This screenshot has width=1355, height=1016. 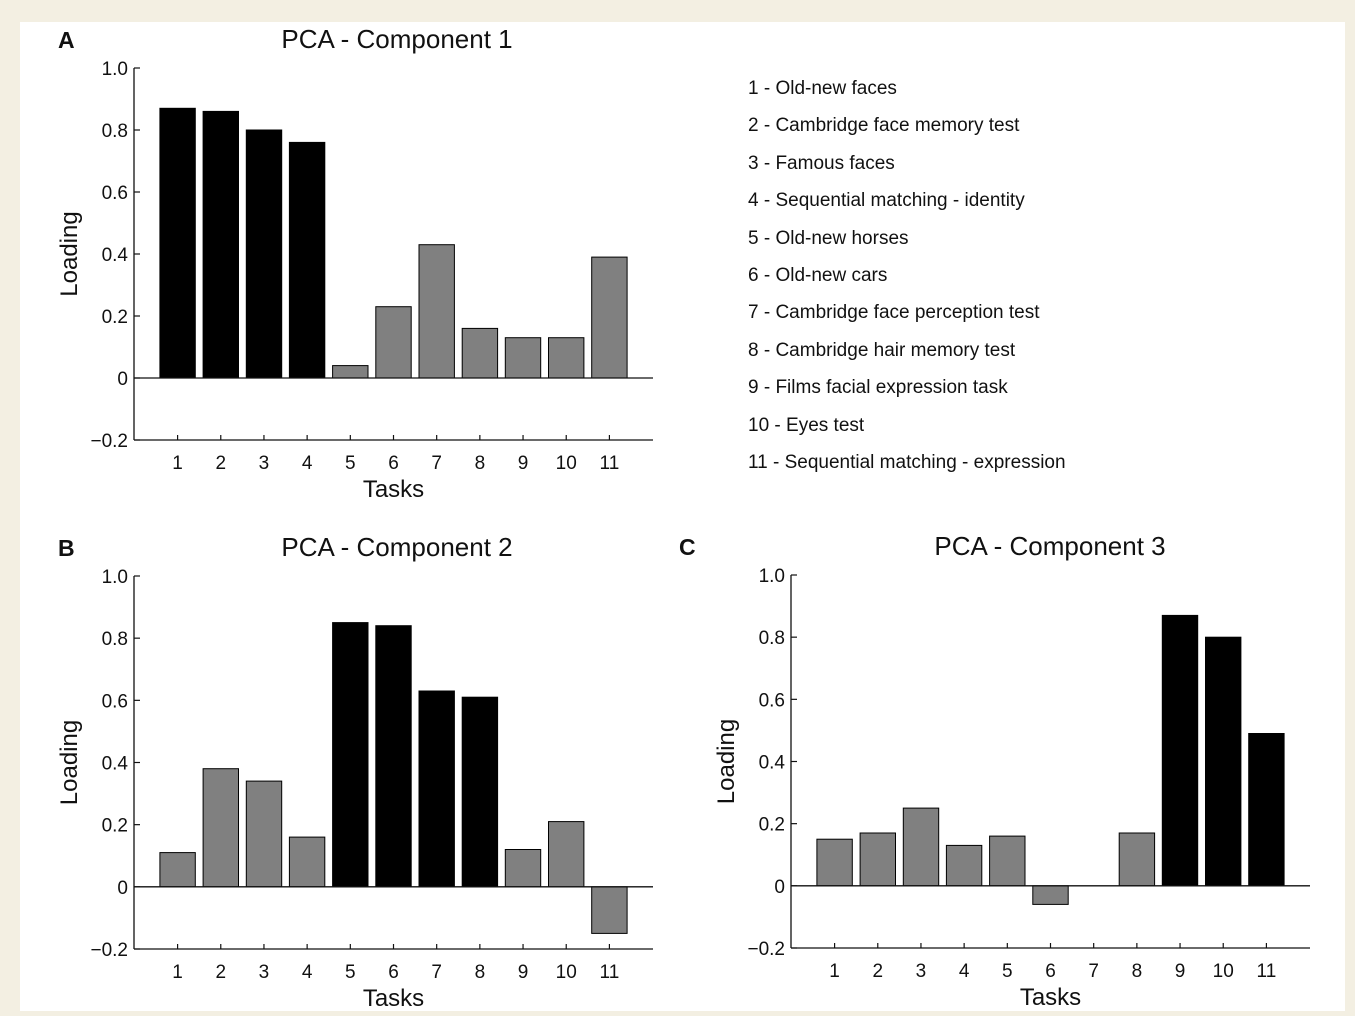 I want to click on legend-item: 10 - Eyes test, so click(x=806, y=425).